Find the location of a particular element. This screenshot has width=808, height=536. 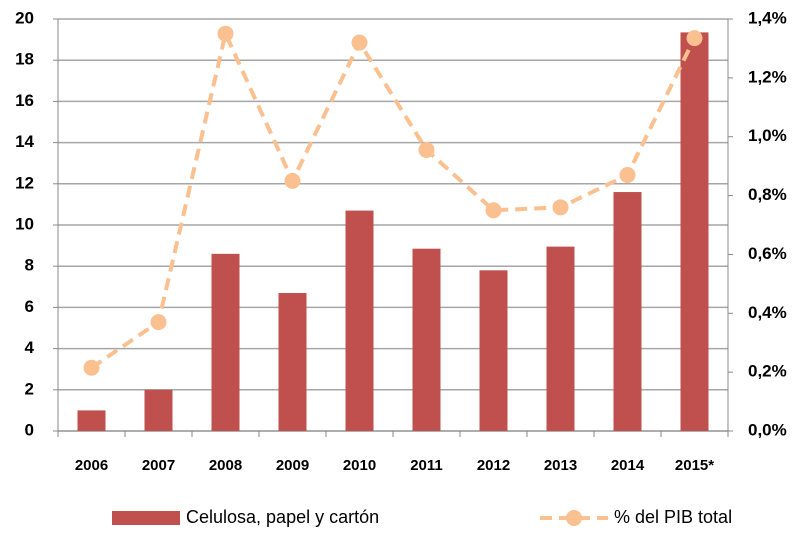

y-tick-label: 2 is located at coordinates (29, 388).